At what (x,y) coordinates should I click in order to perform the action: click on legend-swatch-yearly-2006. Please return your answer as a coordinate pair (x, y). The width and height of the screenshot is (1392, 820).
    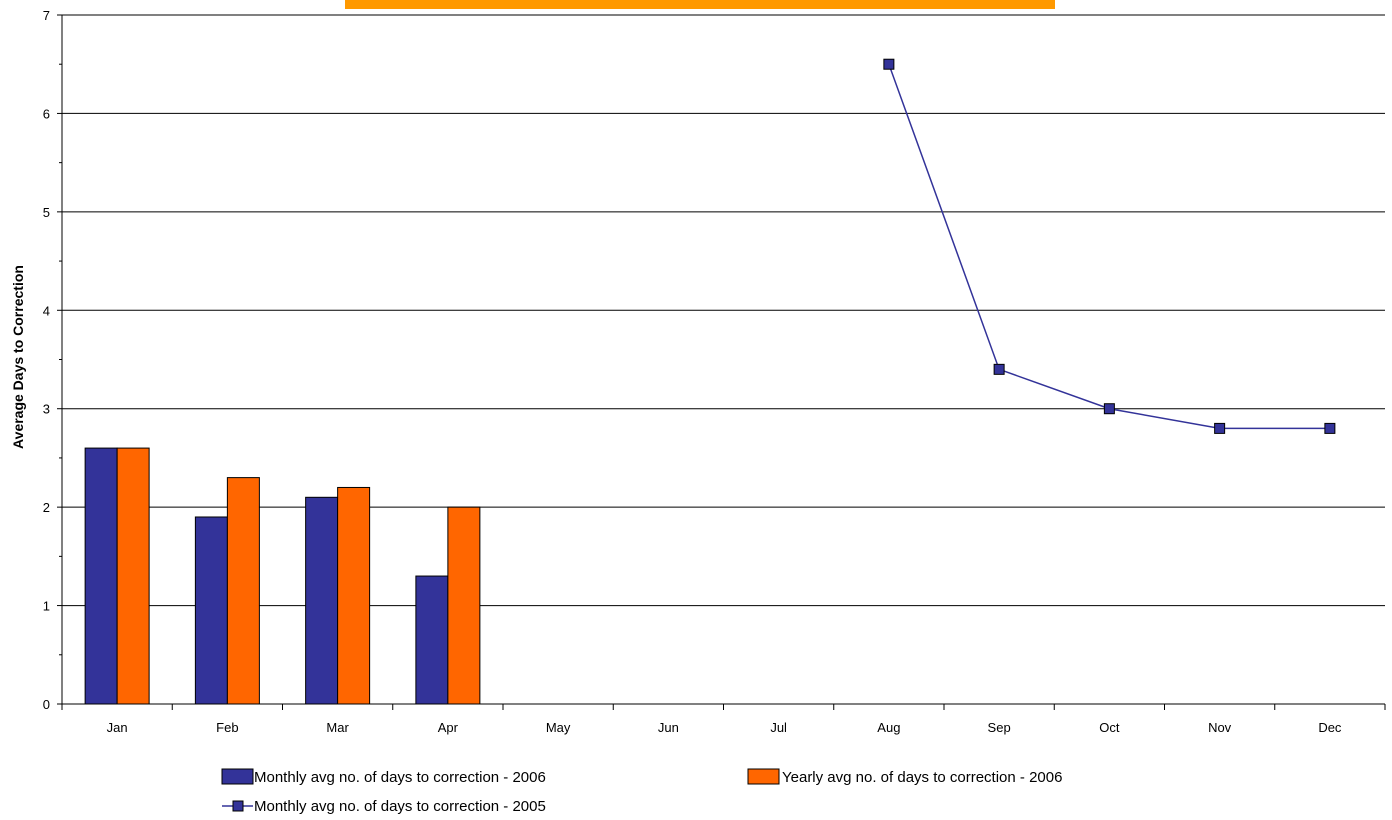
    Looking at the image, I should click on (763, 776).